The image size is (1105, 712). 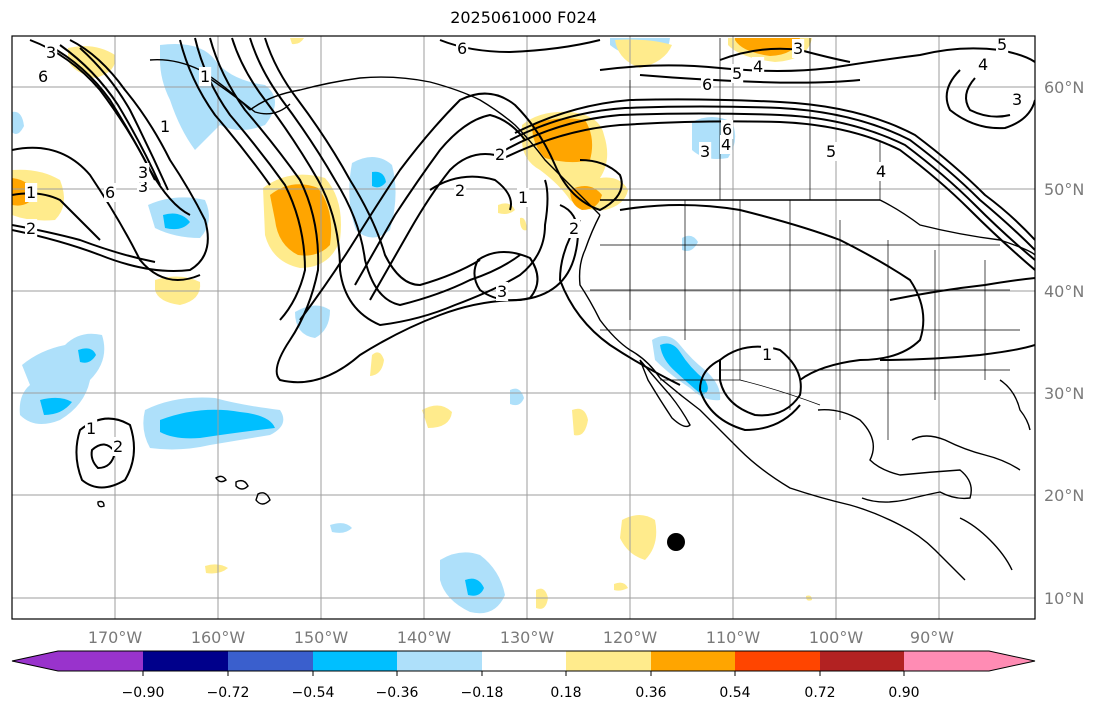 What do you see at coordinates (650, 693) in the screenshot?
I see `colorbar-tick-label: 0.36` at bounding box center [650, 693].